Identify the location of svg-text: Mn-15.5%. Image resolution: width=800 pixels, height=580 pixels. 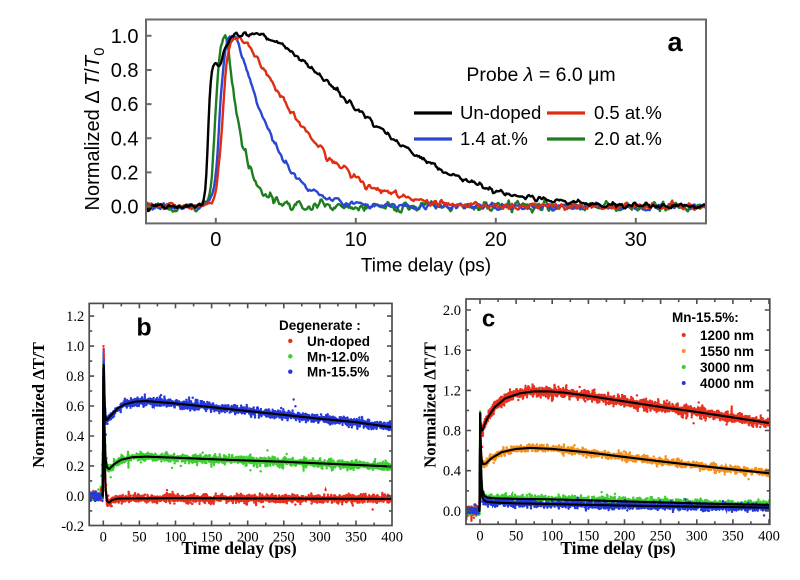
(338, 372).